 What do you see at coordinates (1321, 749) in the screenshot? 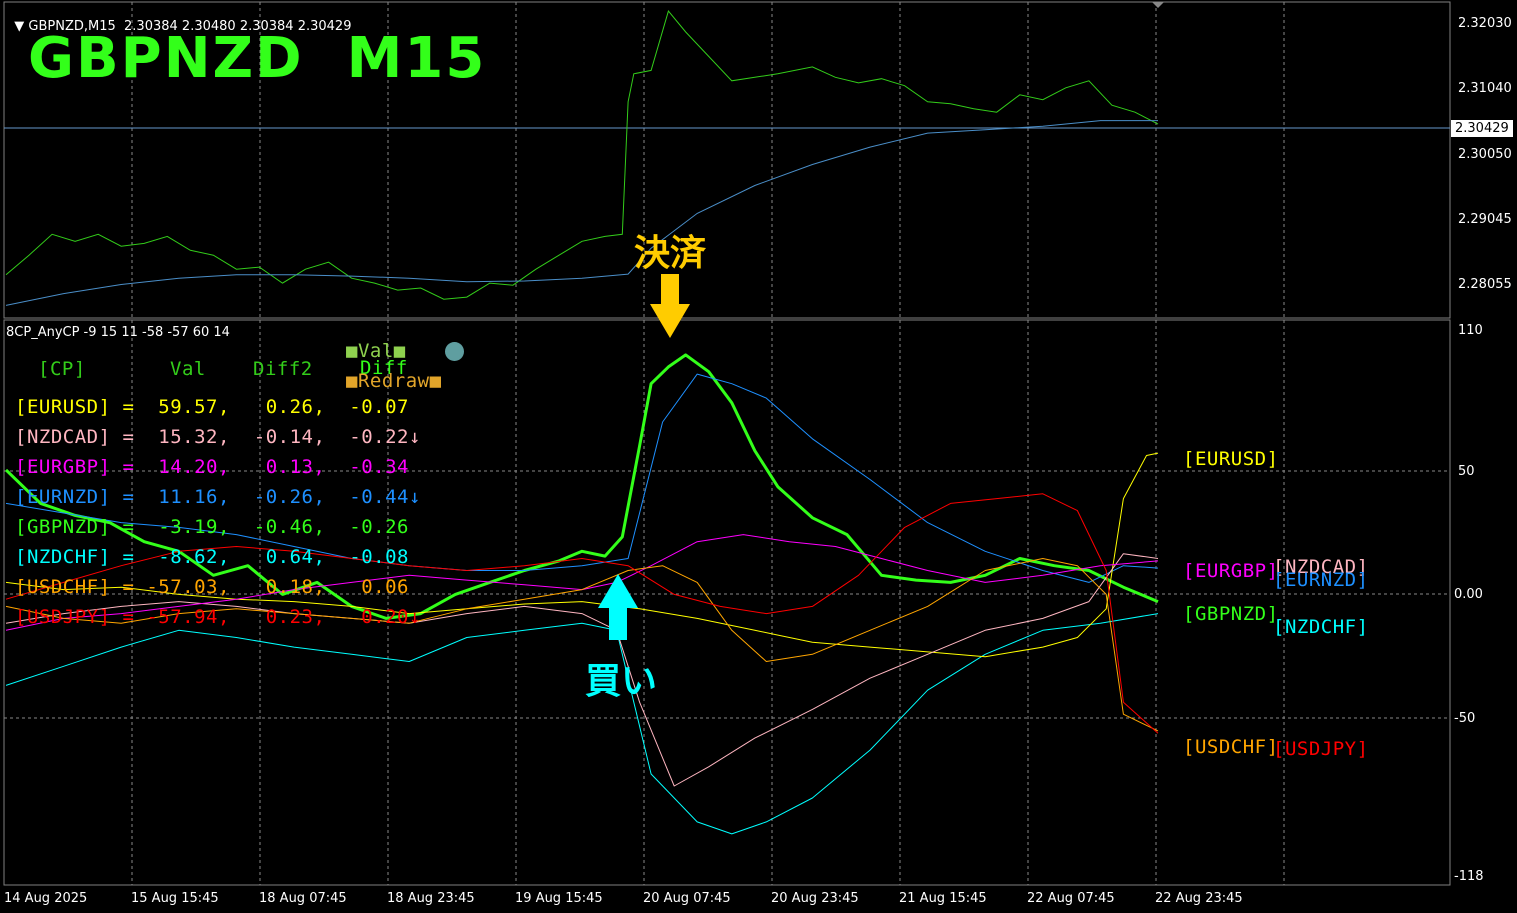
I see `label-usdjpy: [USDJPY]` at bounding box center [1321, 749].